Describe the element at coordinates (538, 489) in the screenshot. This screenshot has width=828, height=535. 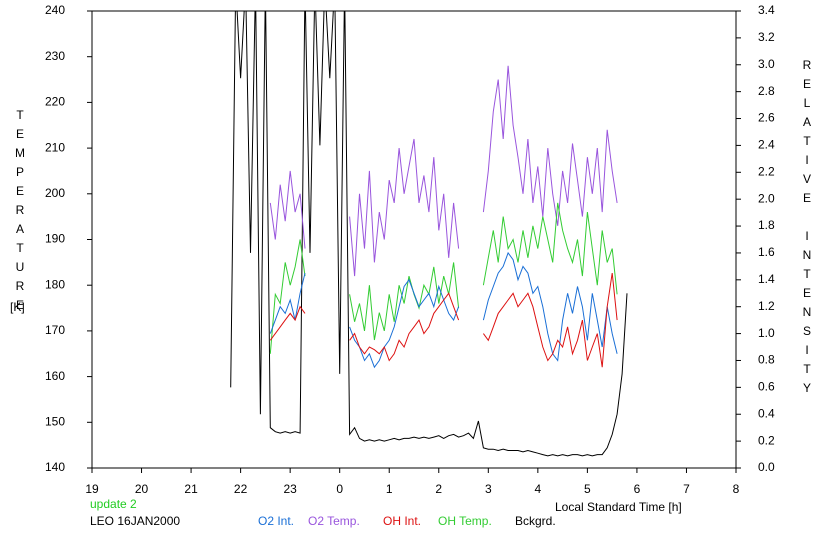
I see `x-tick-label: 4` at that location.